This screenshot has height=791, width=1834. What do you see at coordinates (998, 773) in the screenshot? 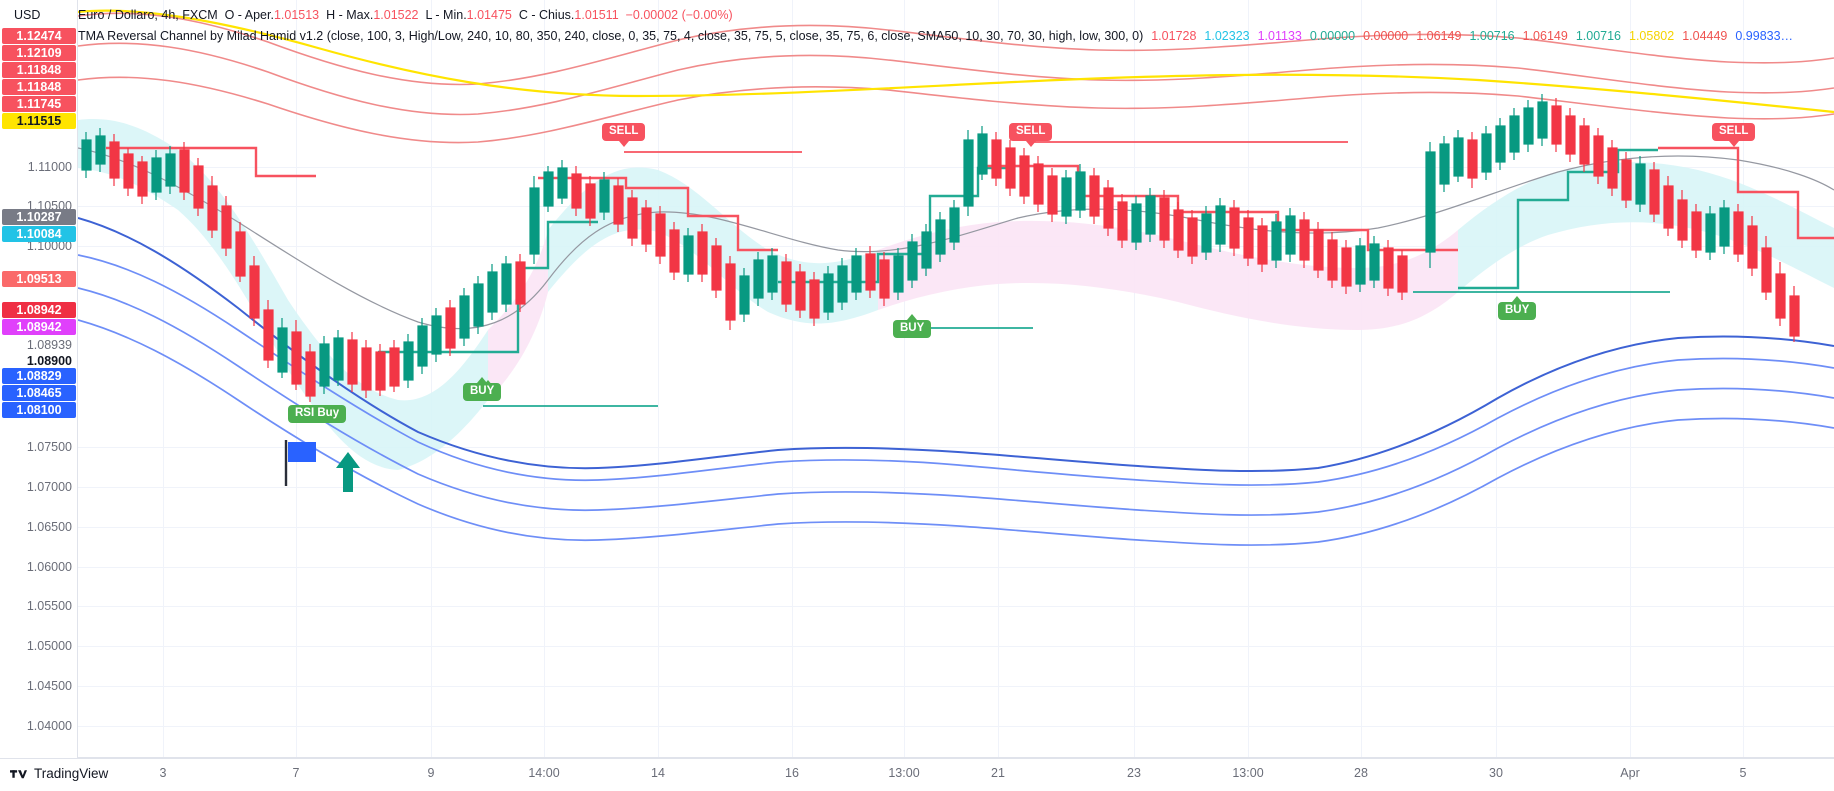
I see `time-tick: 21` at bounding box center [998, 773].